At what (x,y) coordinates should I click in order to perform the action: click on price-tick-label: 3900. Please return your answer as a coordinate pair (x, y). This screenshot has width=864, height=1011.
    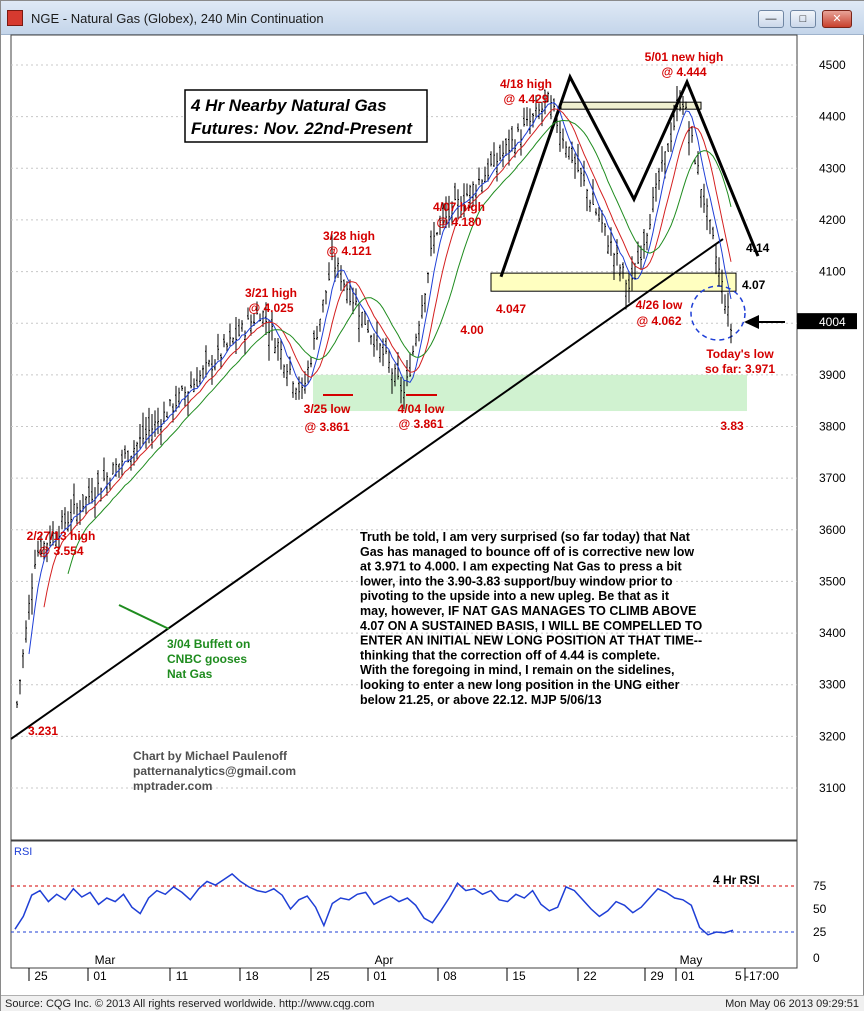
    Looking at the image, I should click on (832, 375).